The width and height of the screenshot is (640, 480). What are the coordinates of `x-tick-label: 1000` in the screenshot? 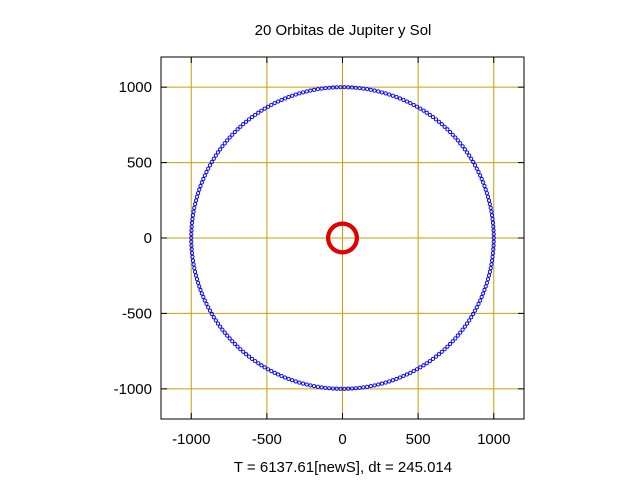 It's located at (493, 439).